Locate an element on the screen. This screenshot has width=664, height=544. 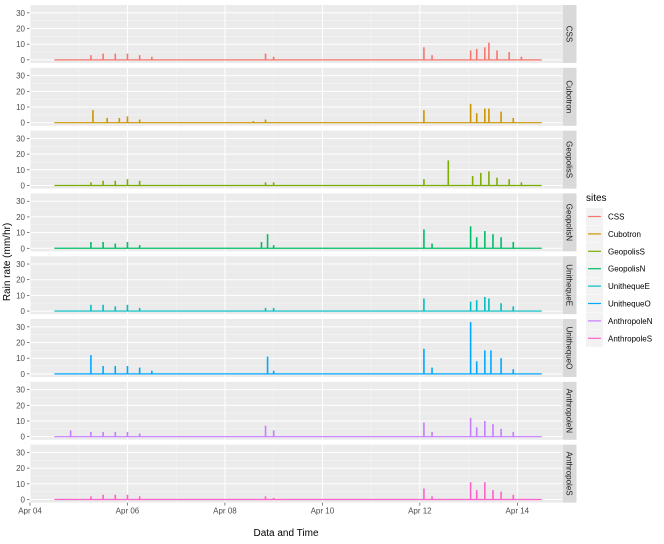
facet-strip-label: CSS is located at coordinates (569, 34).